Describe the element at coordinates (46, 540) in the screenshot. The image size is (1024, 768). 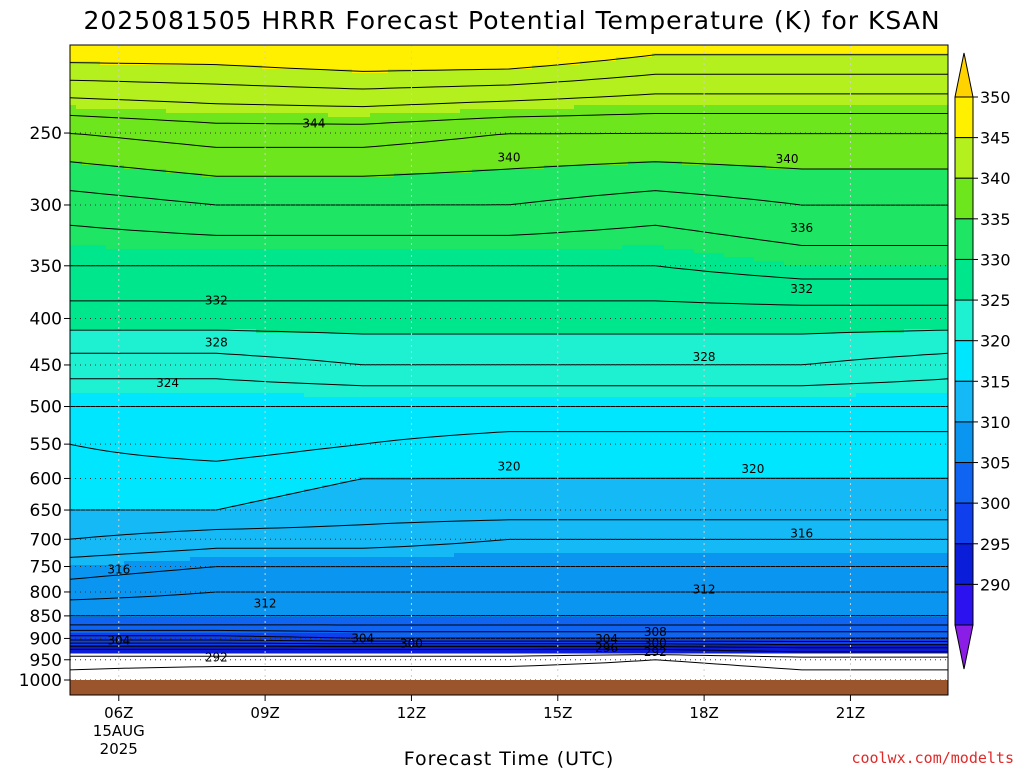
I see `y-tick-label: 700` at that location.